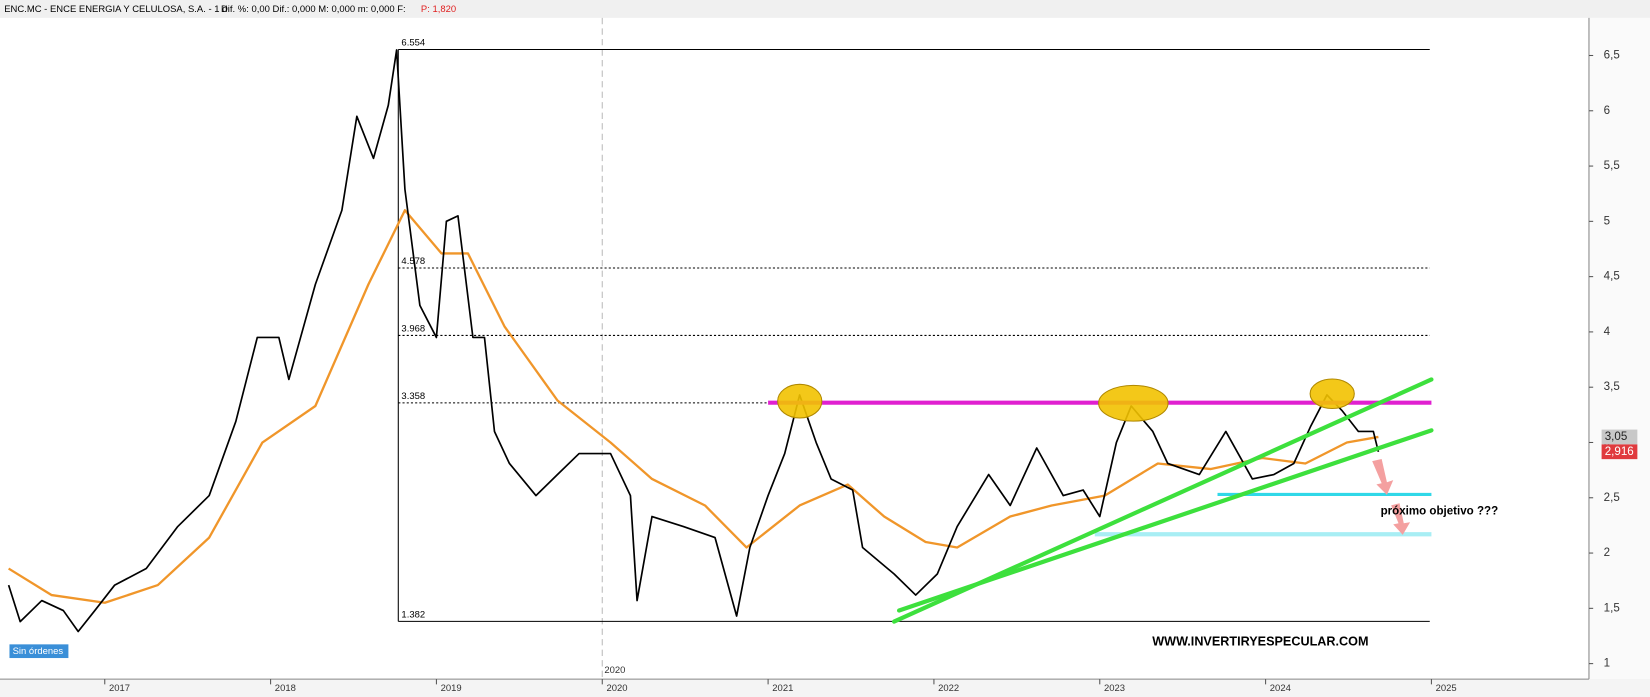 Image resolution: width=1650 pixels, height=697 pixels. Describe the element at coordinates (1612, 498) in the screenshot. I see `y-tick-label: 2,5` at that location.